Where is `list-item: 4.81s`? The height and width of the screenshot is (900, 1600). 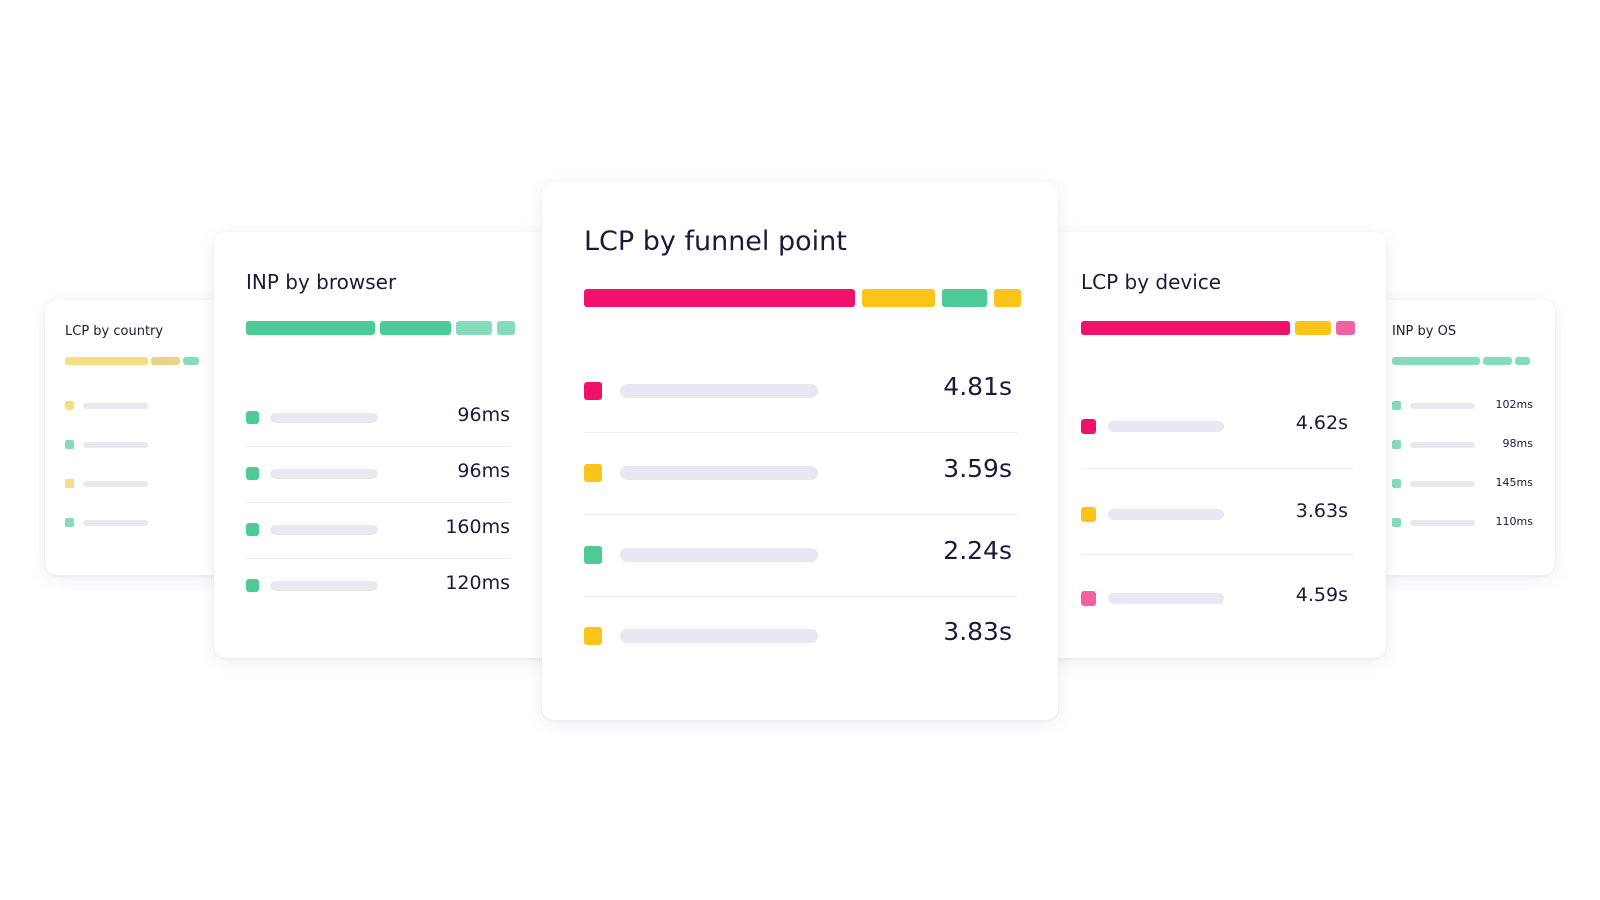 list-item: 4.81s is located at coordinates (800, 392).